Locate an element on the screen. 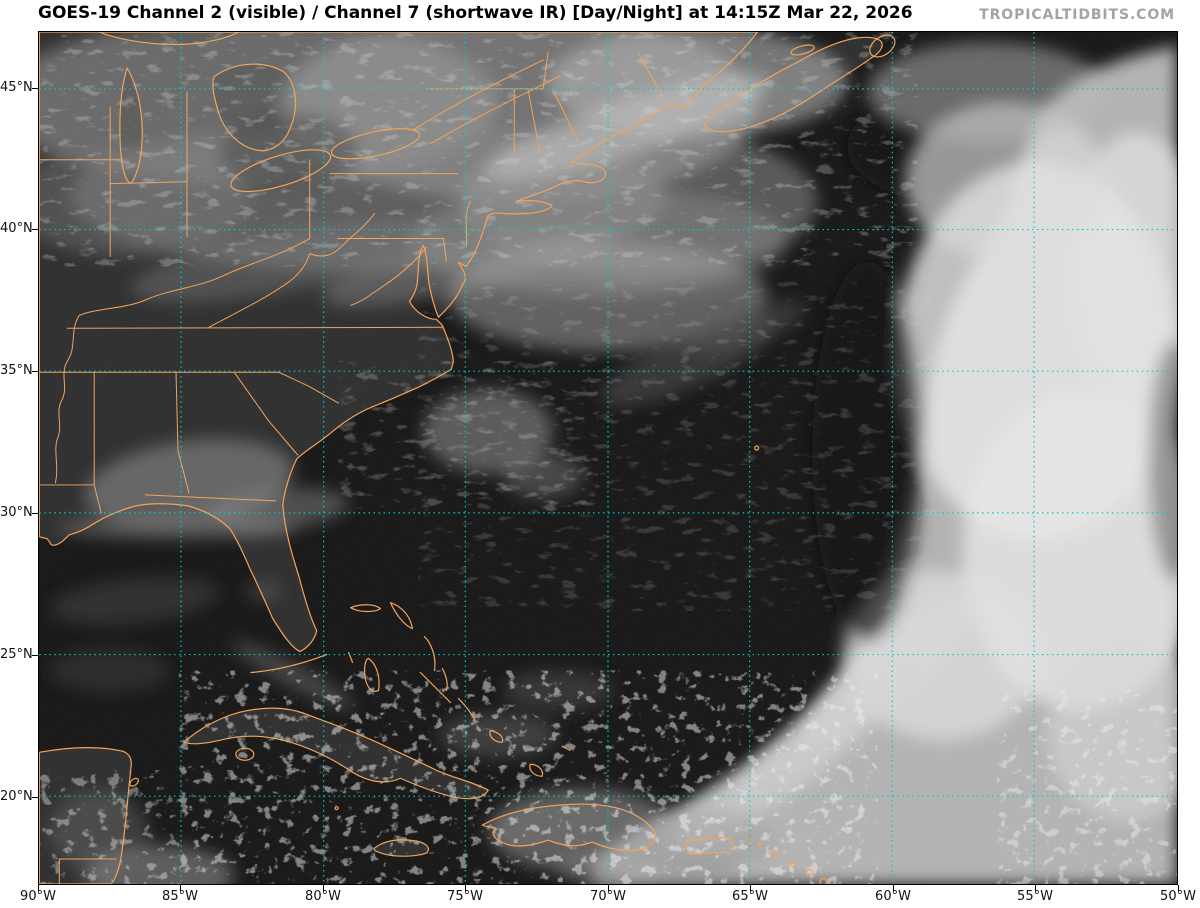  lat-tick-label: 25°N is located at coordinates (16, 654).